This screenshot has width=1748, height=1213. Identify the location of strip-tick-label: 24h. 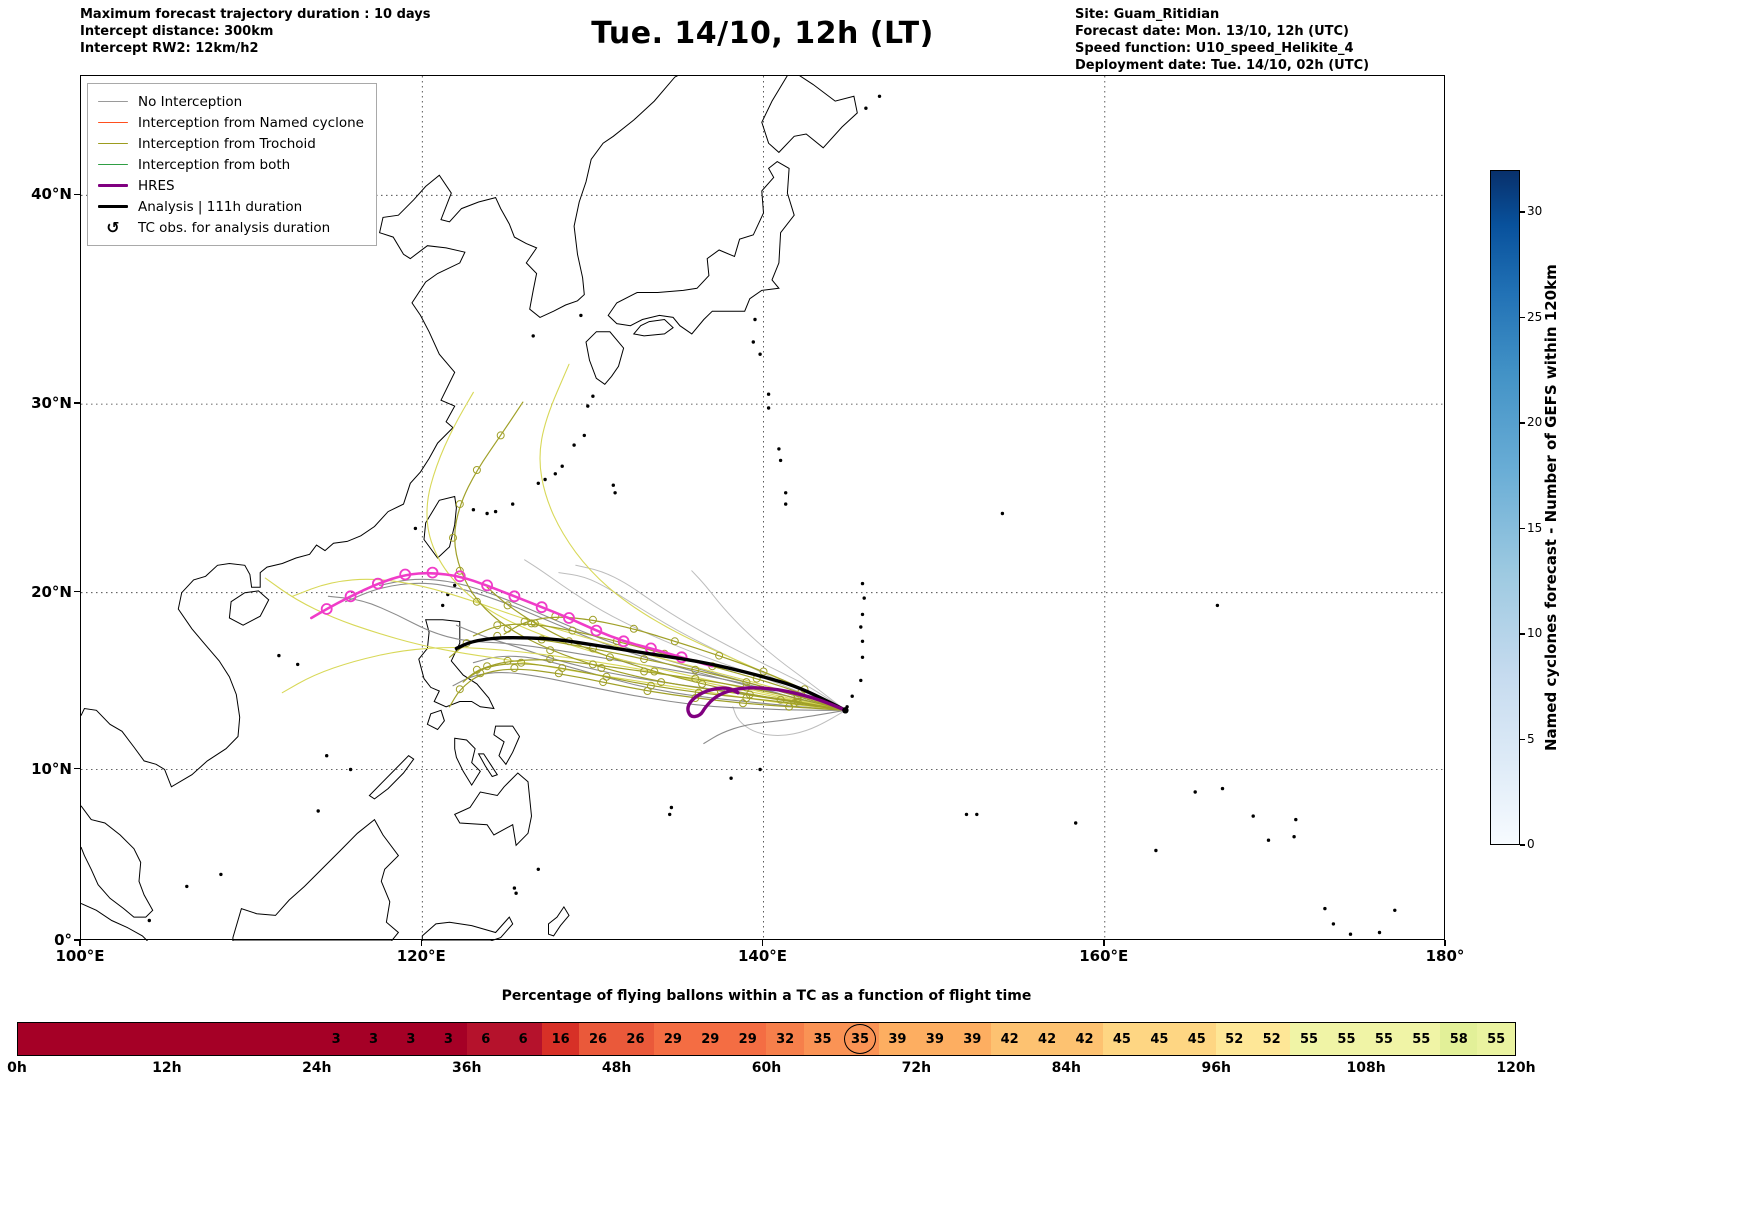
(317, 1068).